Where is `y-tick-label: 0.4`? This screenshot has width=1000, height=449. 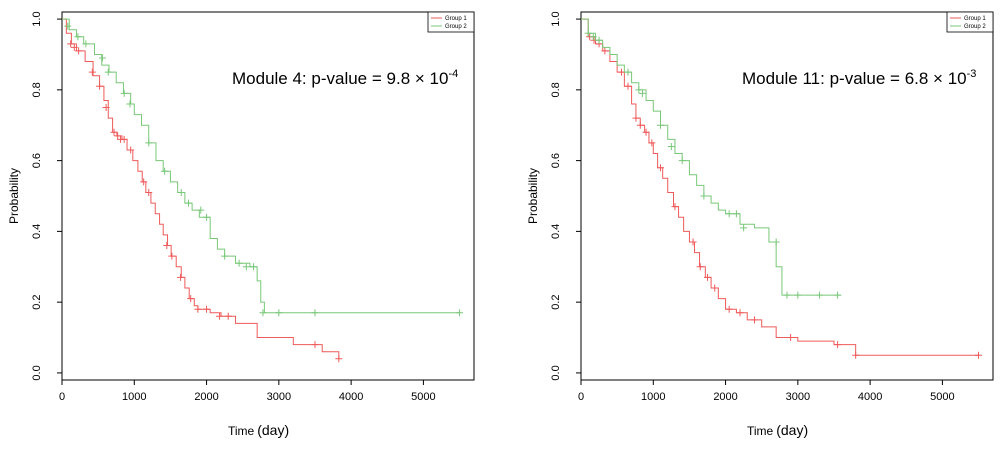 y-tick-label: 0.4 is located at coordinates (556, 231).